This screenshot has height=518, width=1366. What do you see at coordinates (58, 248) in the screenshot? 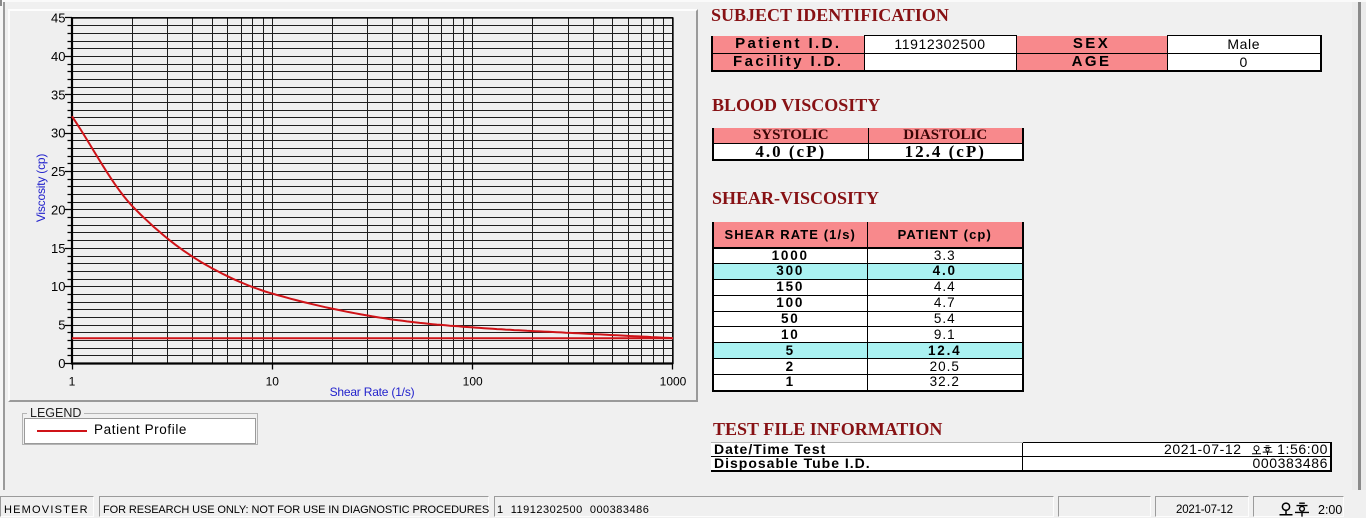
I see `svg-text: 15` at bounding box center [58, 248].